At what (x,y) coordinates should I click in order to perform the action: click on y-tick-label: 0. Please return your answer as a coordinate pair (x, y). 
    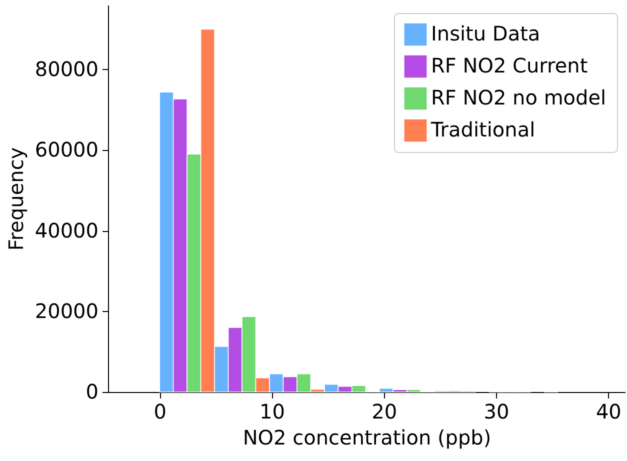
    Looking at the image, I should click on (92, 392).